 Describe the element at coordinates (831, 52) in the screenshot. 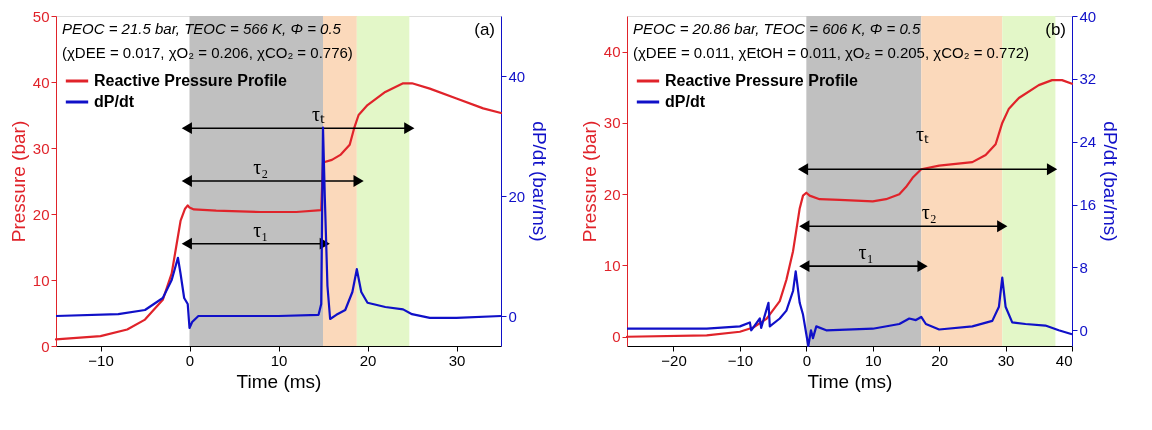

I see `annotation: (χDEE = 0.011, χEtOH = 0.011, χO₂ = 0.205, χCO₂ = 0.772)` at that location.